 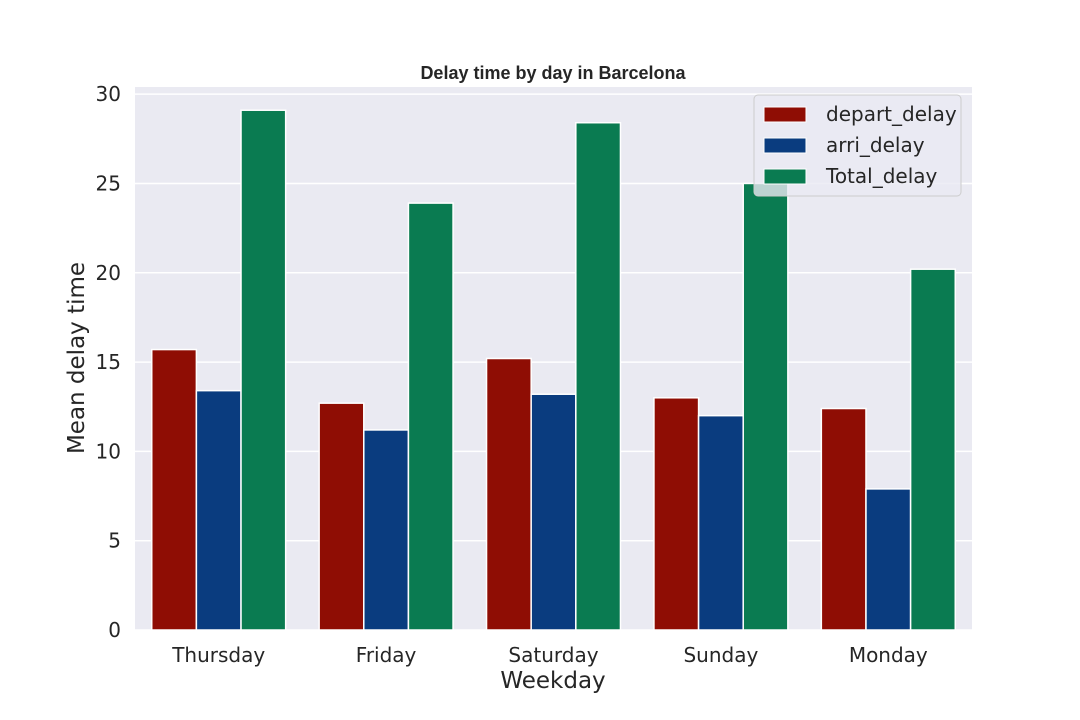 I want to click on bar-arri_delay-sunday, so click(x=720, y=522).